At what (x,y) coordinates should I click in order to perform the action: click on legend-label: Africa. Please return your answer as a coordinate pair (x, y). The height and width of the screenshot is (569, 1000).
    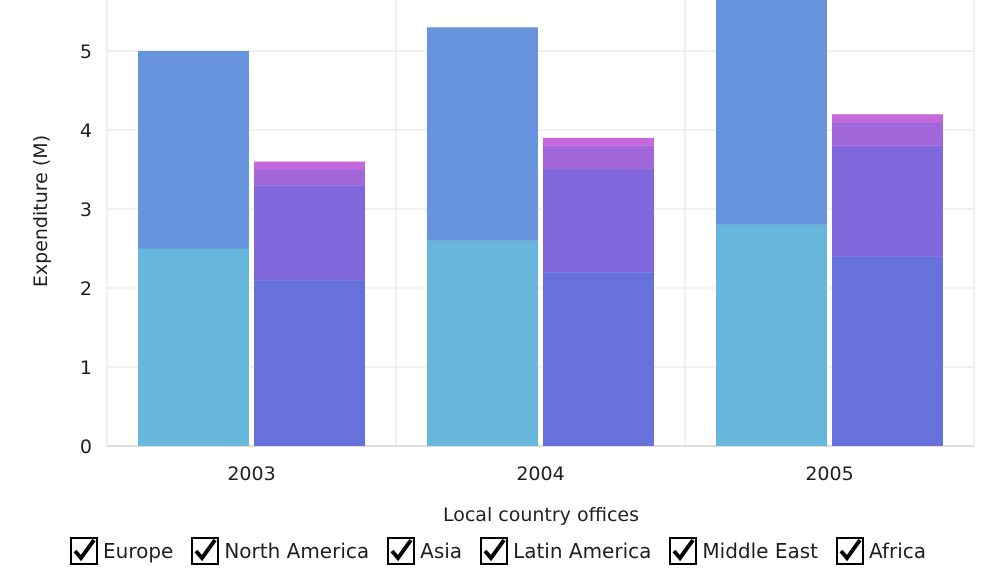
    Looking at the image, I should click on (897, 551).